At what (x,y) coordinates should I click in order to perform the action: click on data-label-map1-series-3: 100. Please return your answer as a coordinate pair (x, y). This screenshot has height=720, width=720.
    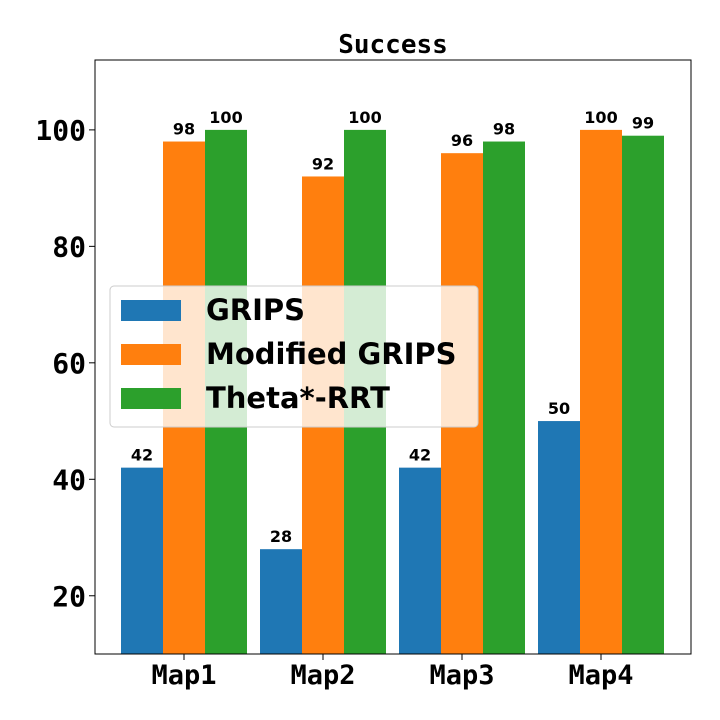
    Looking at the image, I should click on (225, 117).